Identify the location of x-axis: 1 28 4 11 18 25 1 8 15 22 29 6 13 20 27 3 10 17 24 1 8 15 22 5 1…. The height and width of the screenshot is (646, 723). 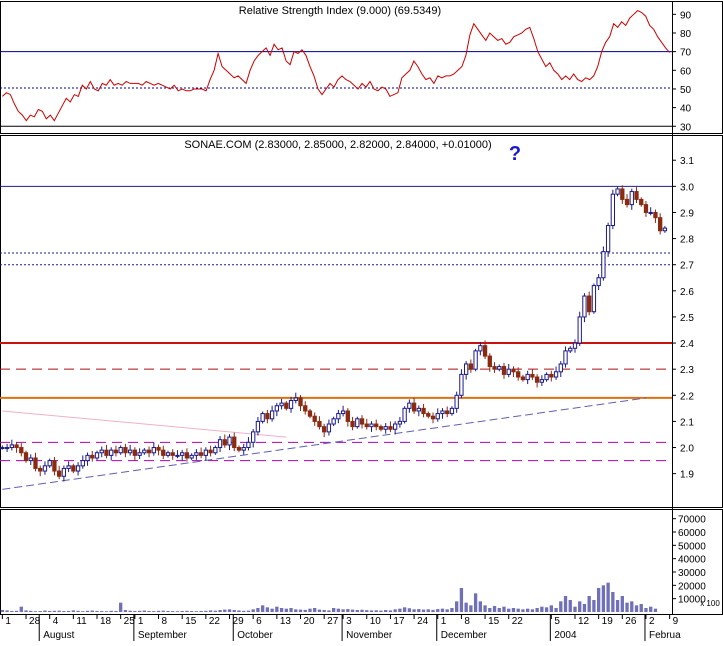
(341, 627).